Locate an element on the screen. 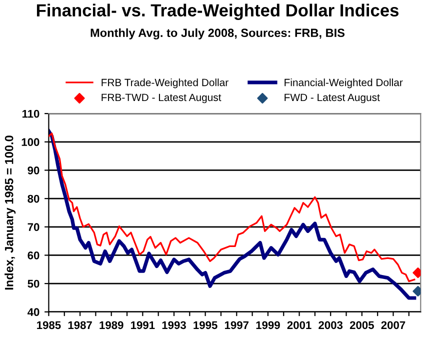  y-tick-label: 60 is located at coordinates (34, 255).